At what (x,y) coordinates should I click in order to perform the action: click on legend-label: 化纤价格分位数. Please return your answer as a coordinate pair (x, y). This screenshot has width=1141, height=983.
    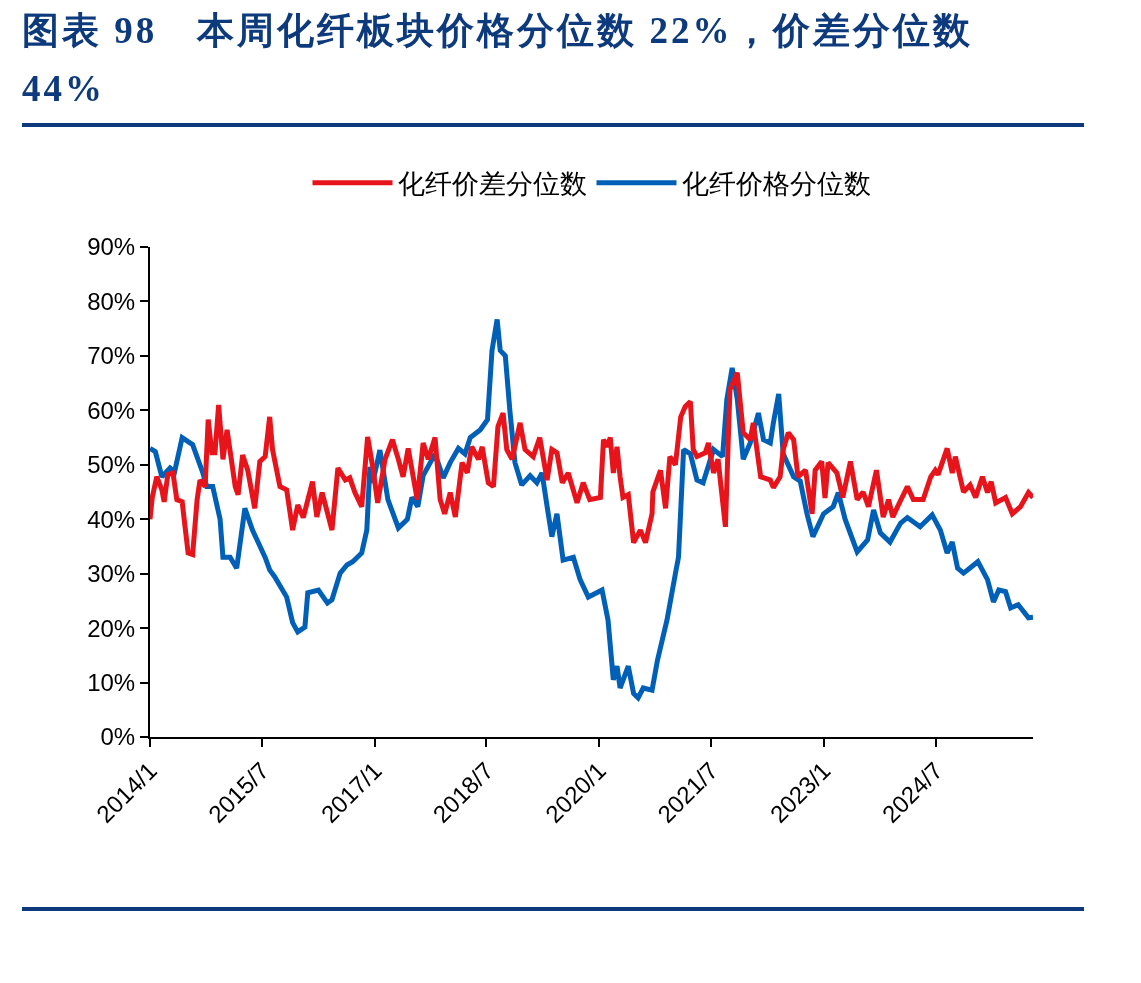
    Looking at the image, I should click on (776, 184).